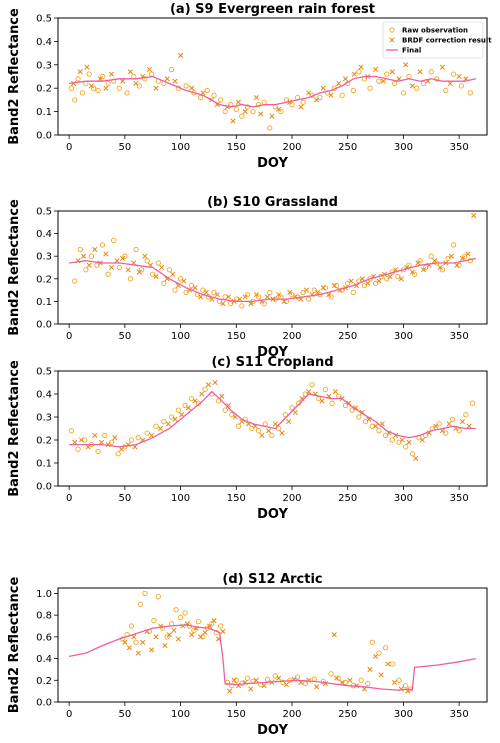 This screenshot has width=500, height=743. I want to click on x-tick-label: 350, so click(459, 498).